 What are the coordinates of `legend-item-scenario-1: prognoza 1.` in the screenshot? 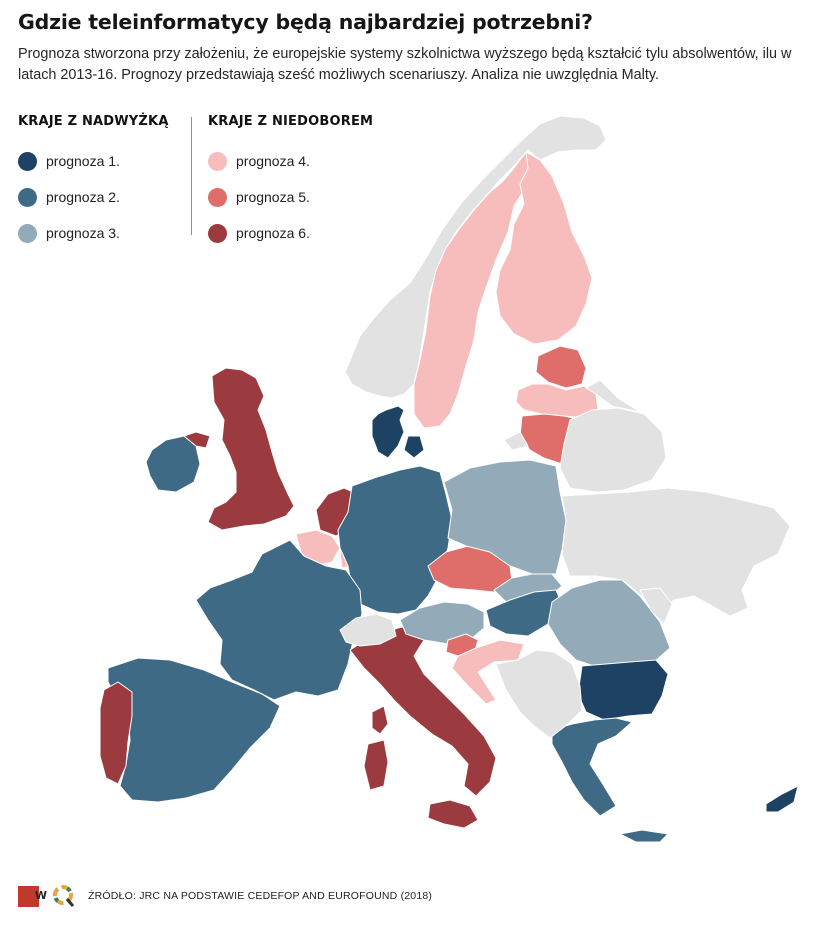 It's located at (93, 161).